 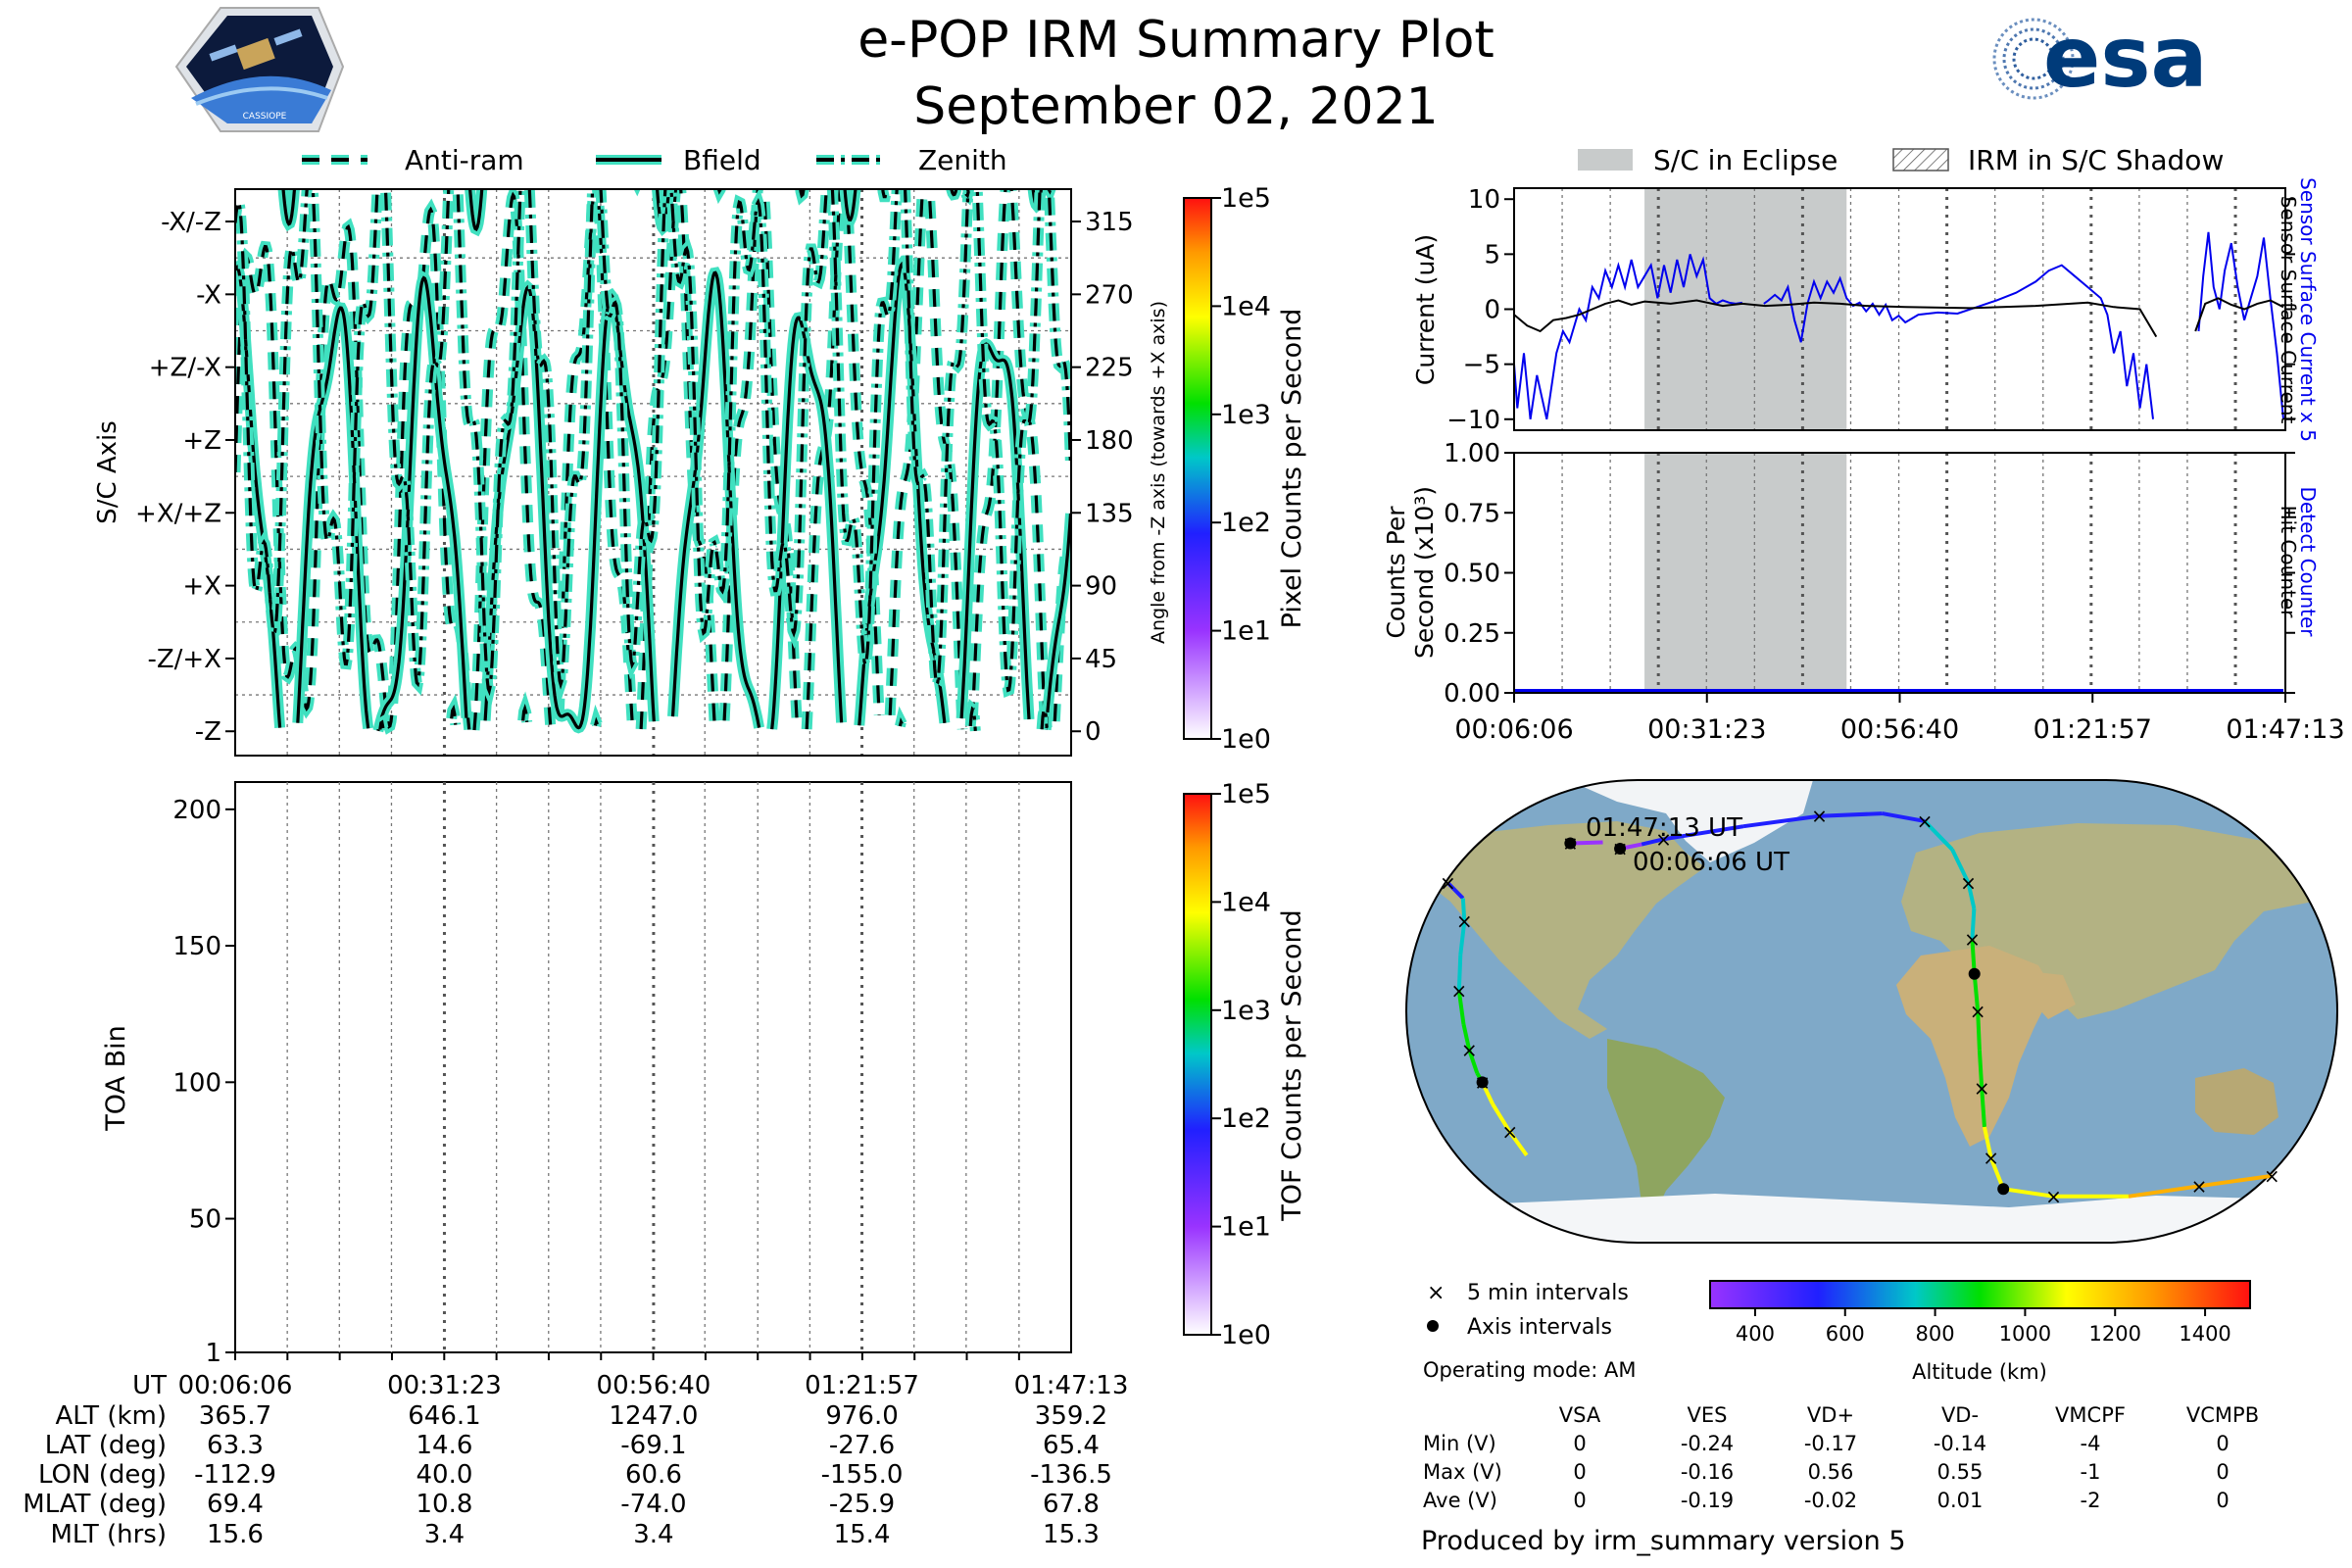 What do you see at coordinates (1484, 200) in the screenshot?
I see `current-tick-label: 10` at bounding box center [1484, 200].